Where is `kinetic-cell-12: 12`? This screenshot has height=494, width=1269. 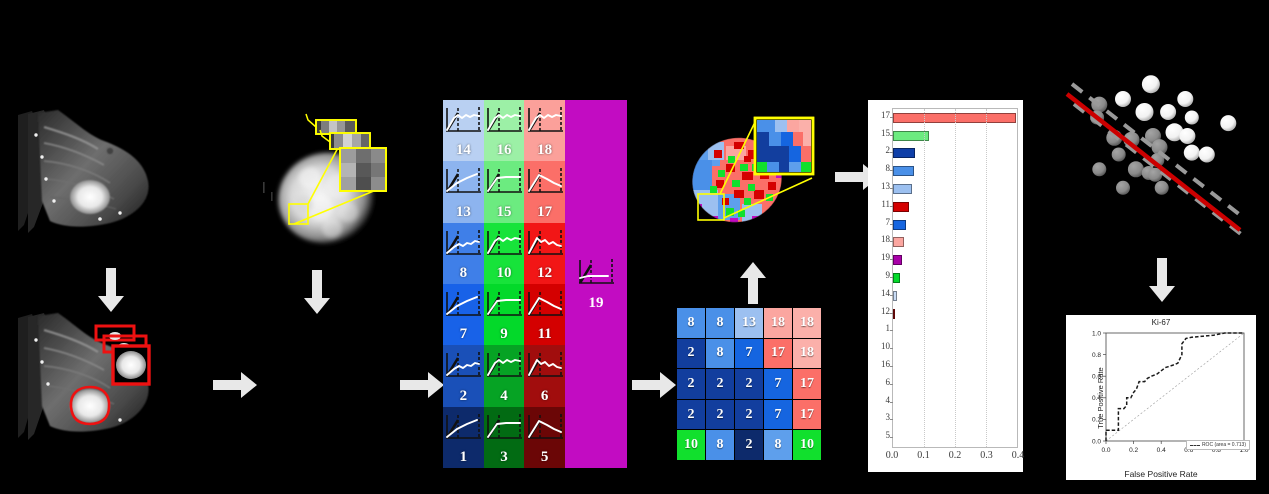
kinetic-cell-12: 12 is located at coordinates (544, 253).